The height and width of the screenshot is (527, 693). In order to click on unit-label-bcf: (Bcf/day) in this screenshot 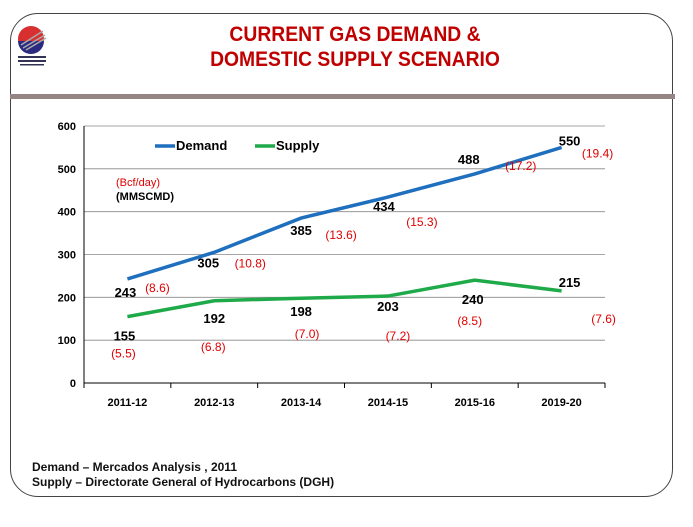, I will do `click(138, 183)`.